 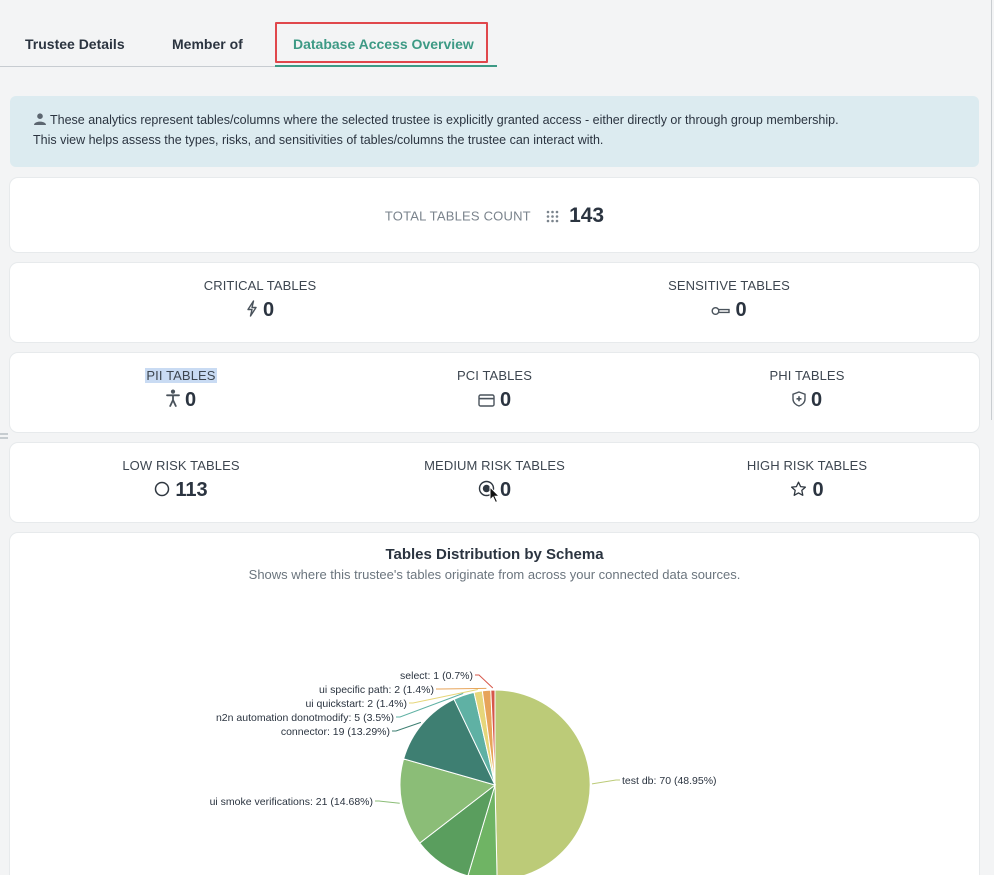 What do you see at coordinates (807, 375) in the screenshot?
I see `phi-tables-label: PHI TABLES` at bounding box center [807, 375].